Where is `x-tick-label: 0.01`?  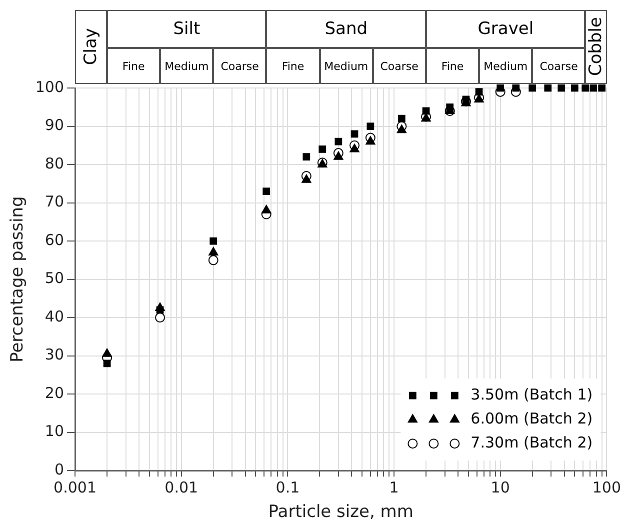
x-tick-label: 0.01 is located at coordinates (181, 487).